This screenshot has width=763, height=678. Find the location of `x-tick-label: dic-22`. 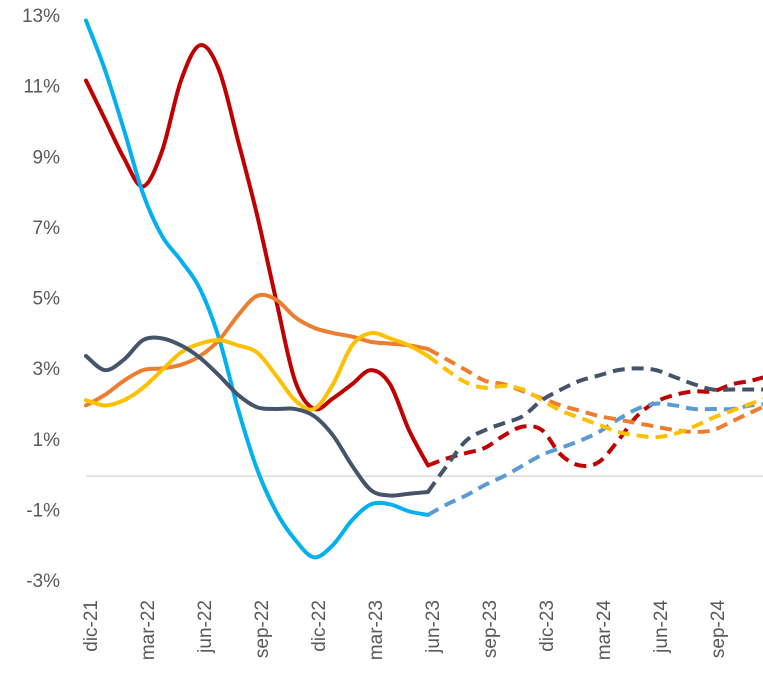

x-tick-label: dic-22 is located at coordinates (319, 626).